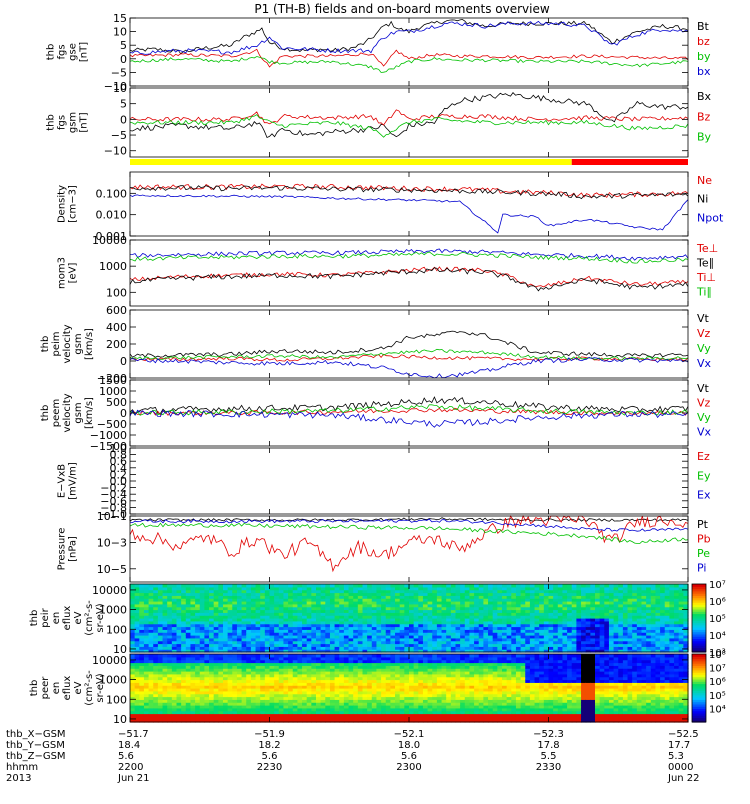  Describe the element at coordinates (73, 273) in the screenshot. I see `y-axis-label: [eV]` at that location.